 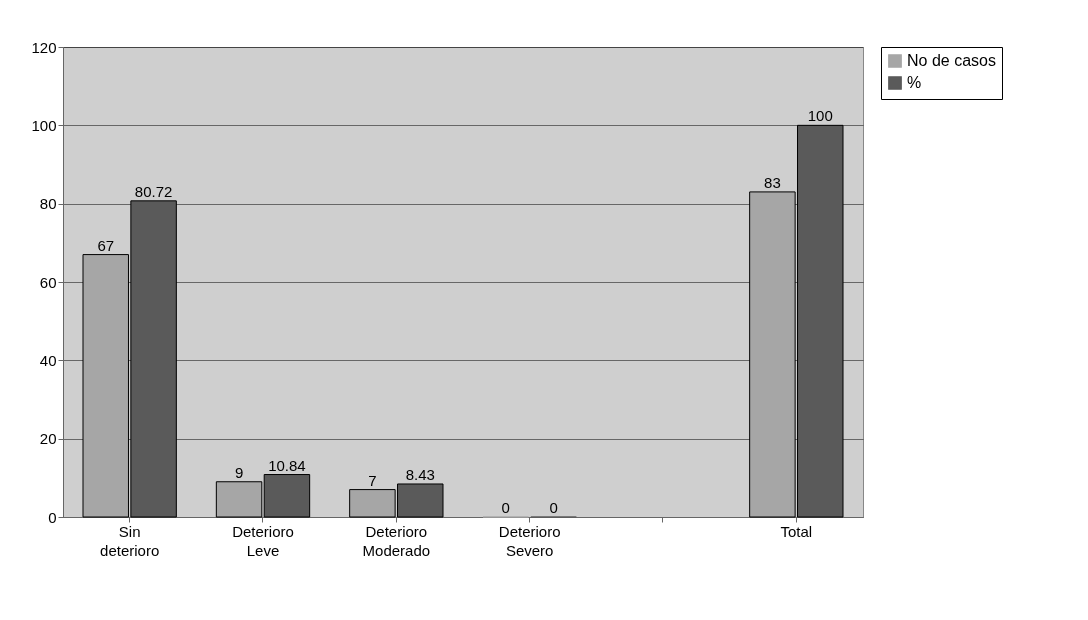 I want to click on data-label: 10.84, so click(x=287, y=465).